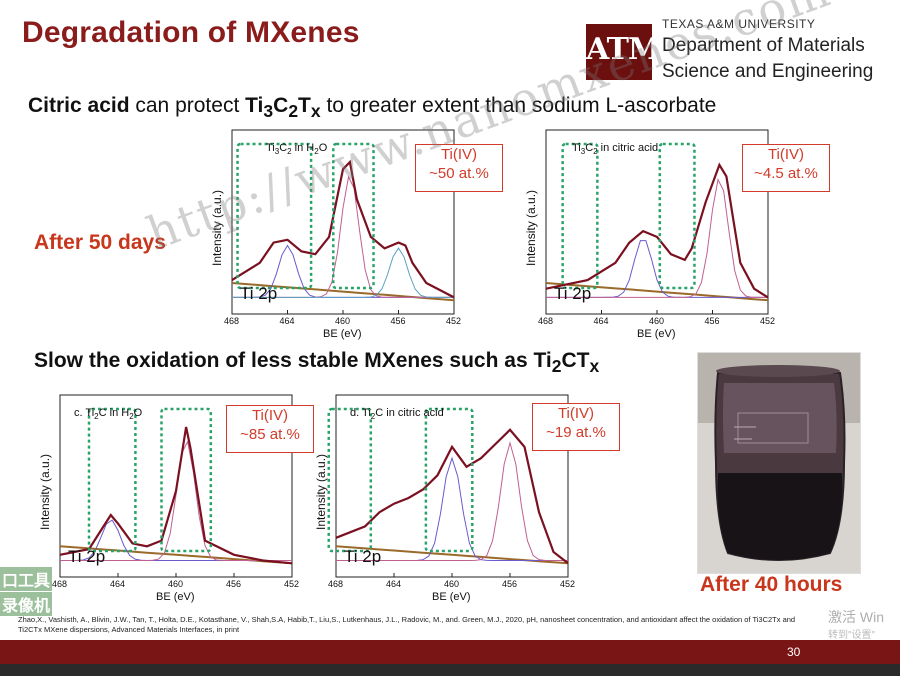 The height and width of the screenshot is (676, 900). What do you see at coordinates (303, 148) in the screenshot?
I see `panel-label-text: in H` at bounding box center [303, 148].